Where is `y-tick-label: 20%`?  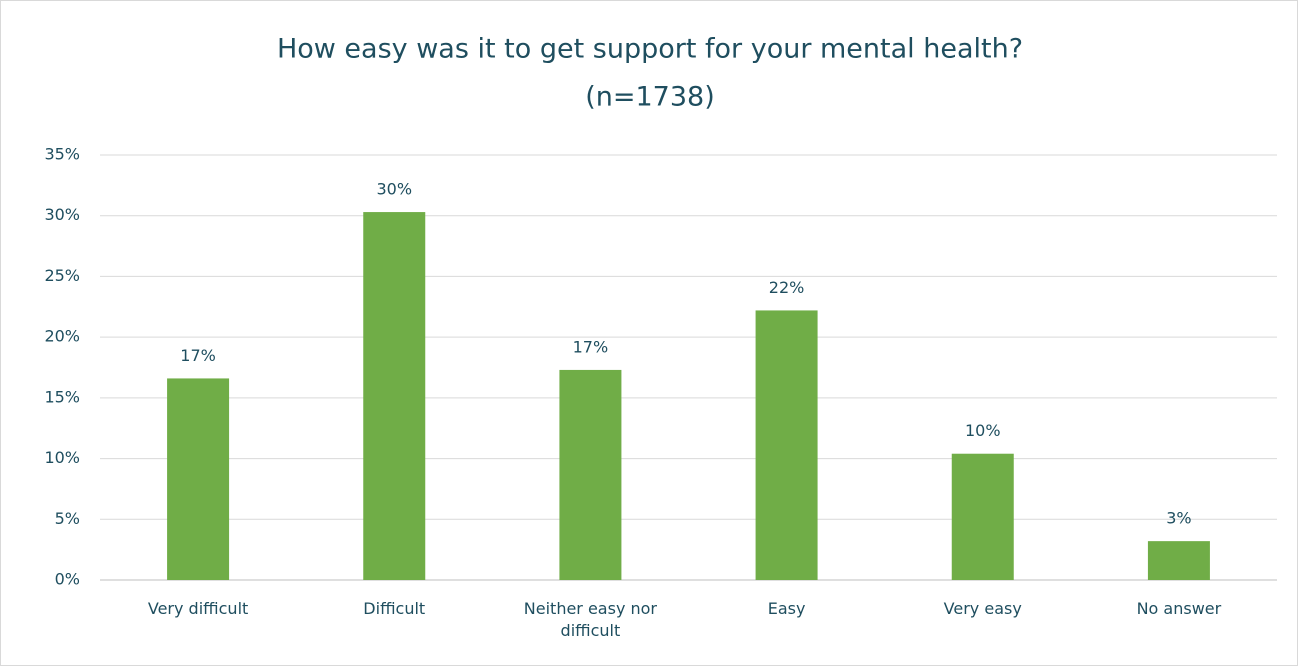
y-tick-label: 20% is located at coordinates (62, 336).